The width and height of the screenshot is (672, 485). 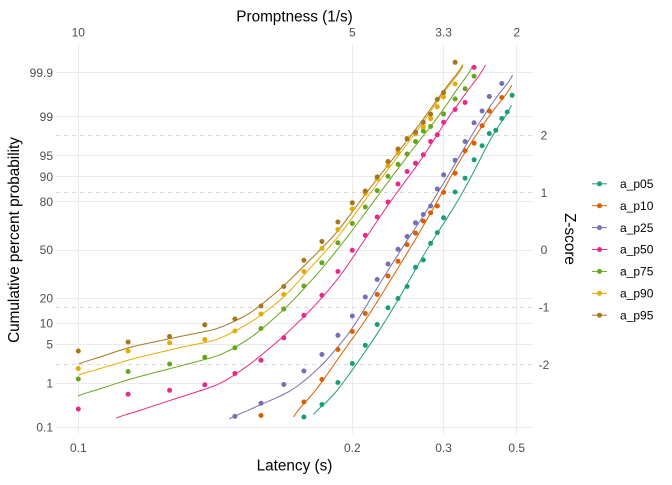 I want to click on svg-text: -2, so click(x=544, y=365).